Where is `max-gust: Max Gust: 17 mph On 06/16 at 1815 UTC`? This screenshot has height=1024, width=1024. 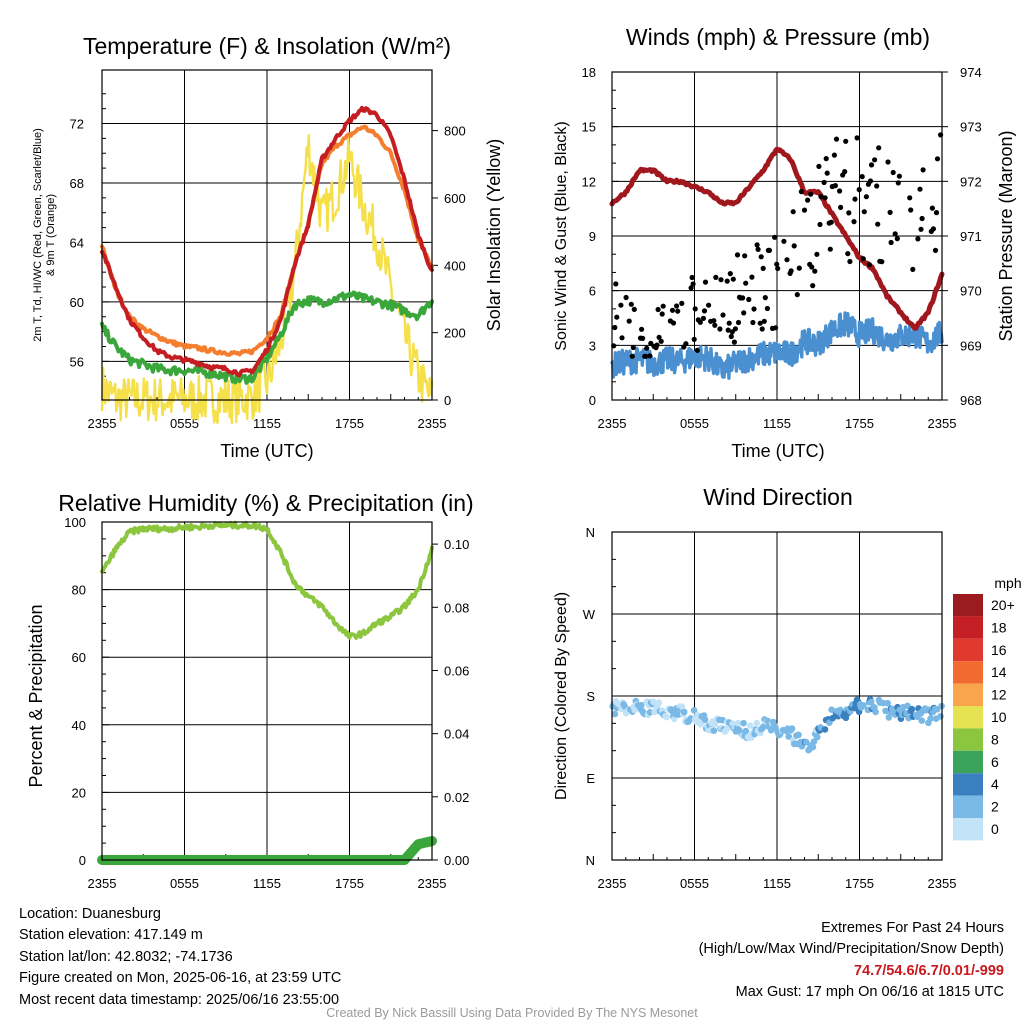 max-gust: Max Gust: 17 mph On 06/16 at 1815 UTC is located at coordinates (869, 992).